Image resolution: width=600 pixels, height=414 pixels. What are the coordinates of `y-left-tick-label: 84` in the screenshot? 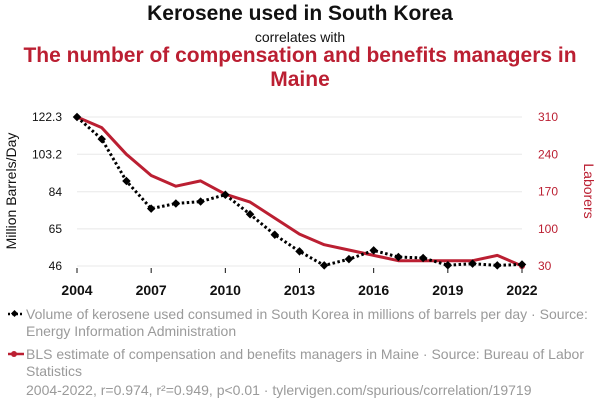 It's located at (56, 192).